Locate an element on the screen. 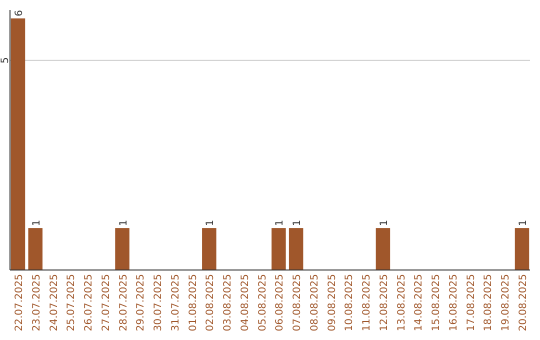 The height and width of the screenshot is (340, 540). x-tick-label: 28.07.2025 is located at coordinates (124, 303).